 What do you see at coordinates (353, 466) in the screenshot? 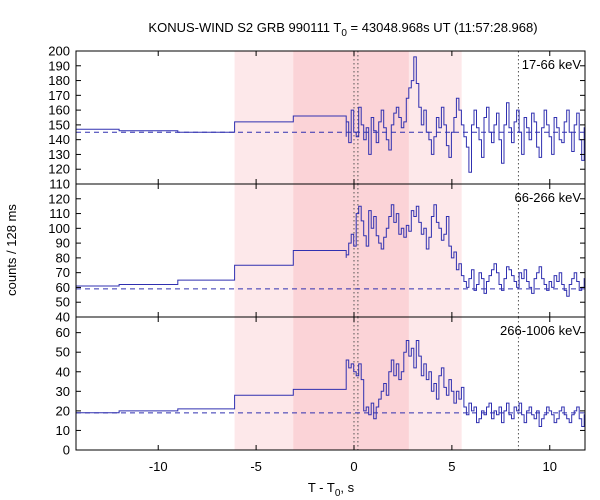
I see `x-tick-label: 0` at bounding box center [353, 466].